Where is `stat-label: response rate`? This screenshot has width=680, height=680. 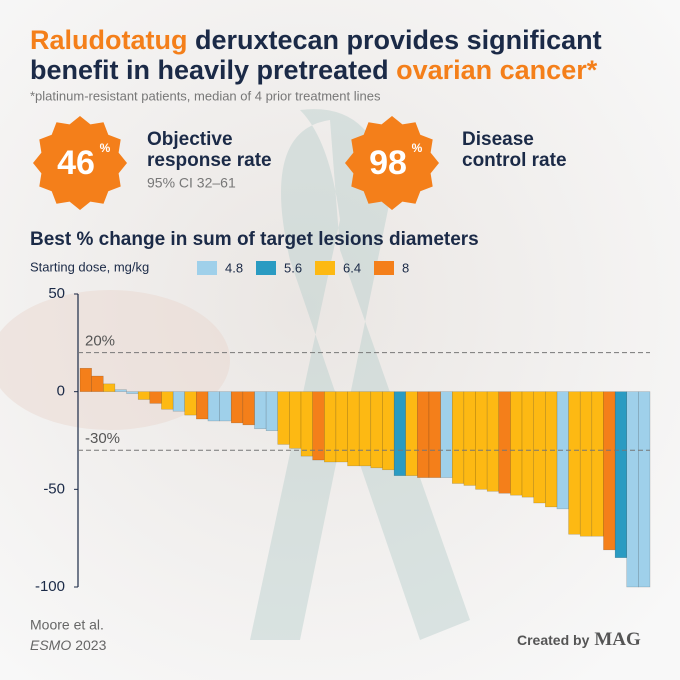
stat-label: response rate is located at coordinates (209, 160).